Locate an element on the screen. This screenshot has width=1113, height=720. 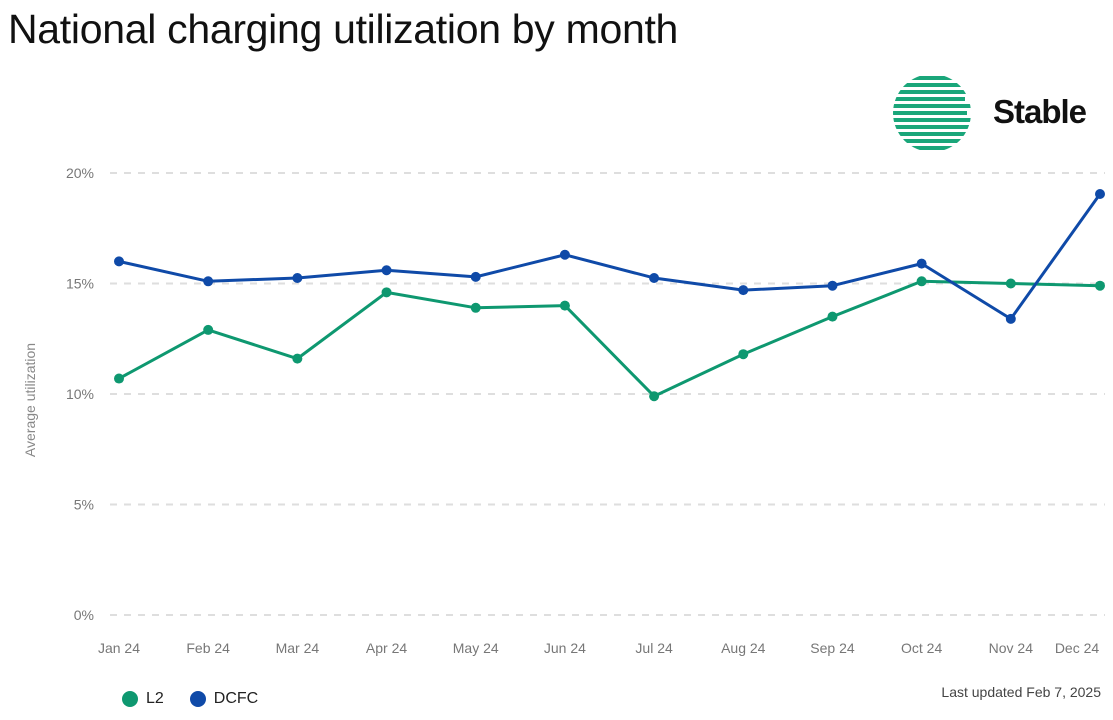
x-tick-label: Dec 24 is located at coordinates (1077, 648).